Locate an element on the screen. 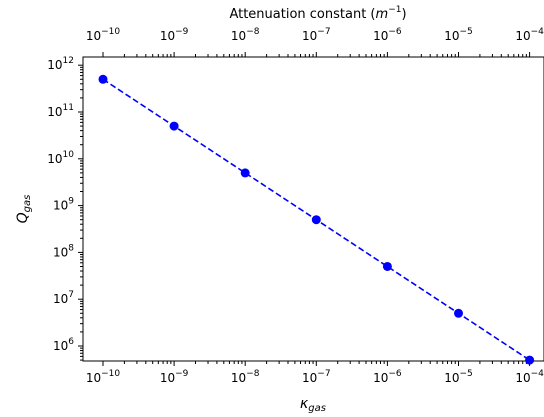 This screenshot has height=417, width=544. x-axis-bottom: 10⁻¹⁰ 10⁻⁹ 10⁻⁸ 10⁻⁷ 10⁻⁶ 10⁻⁵ 10⁻⁴ is located at coordinates (315, 373).